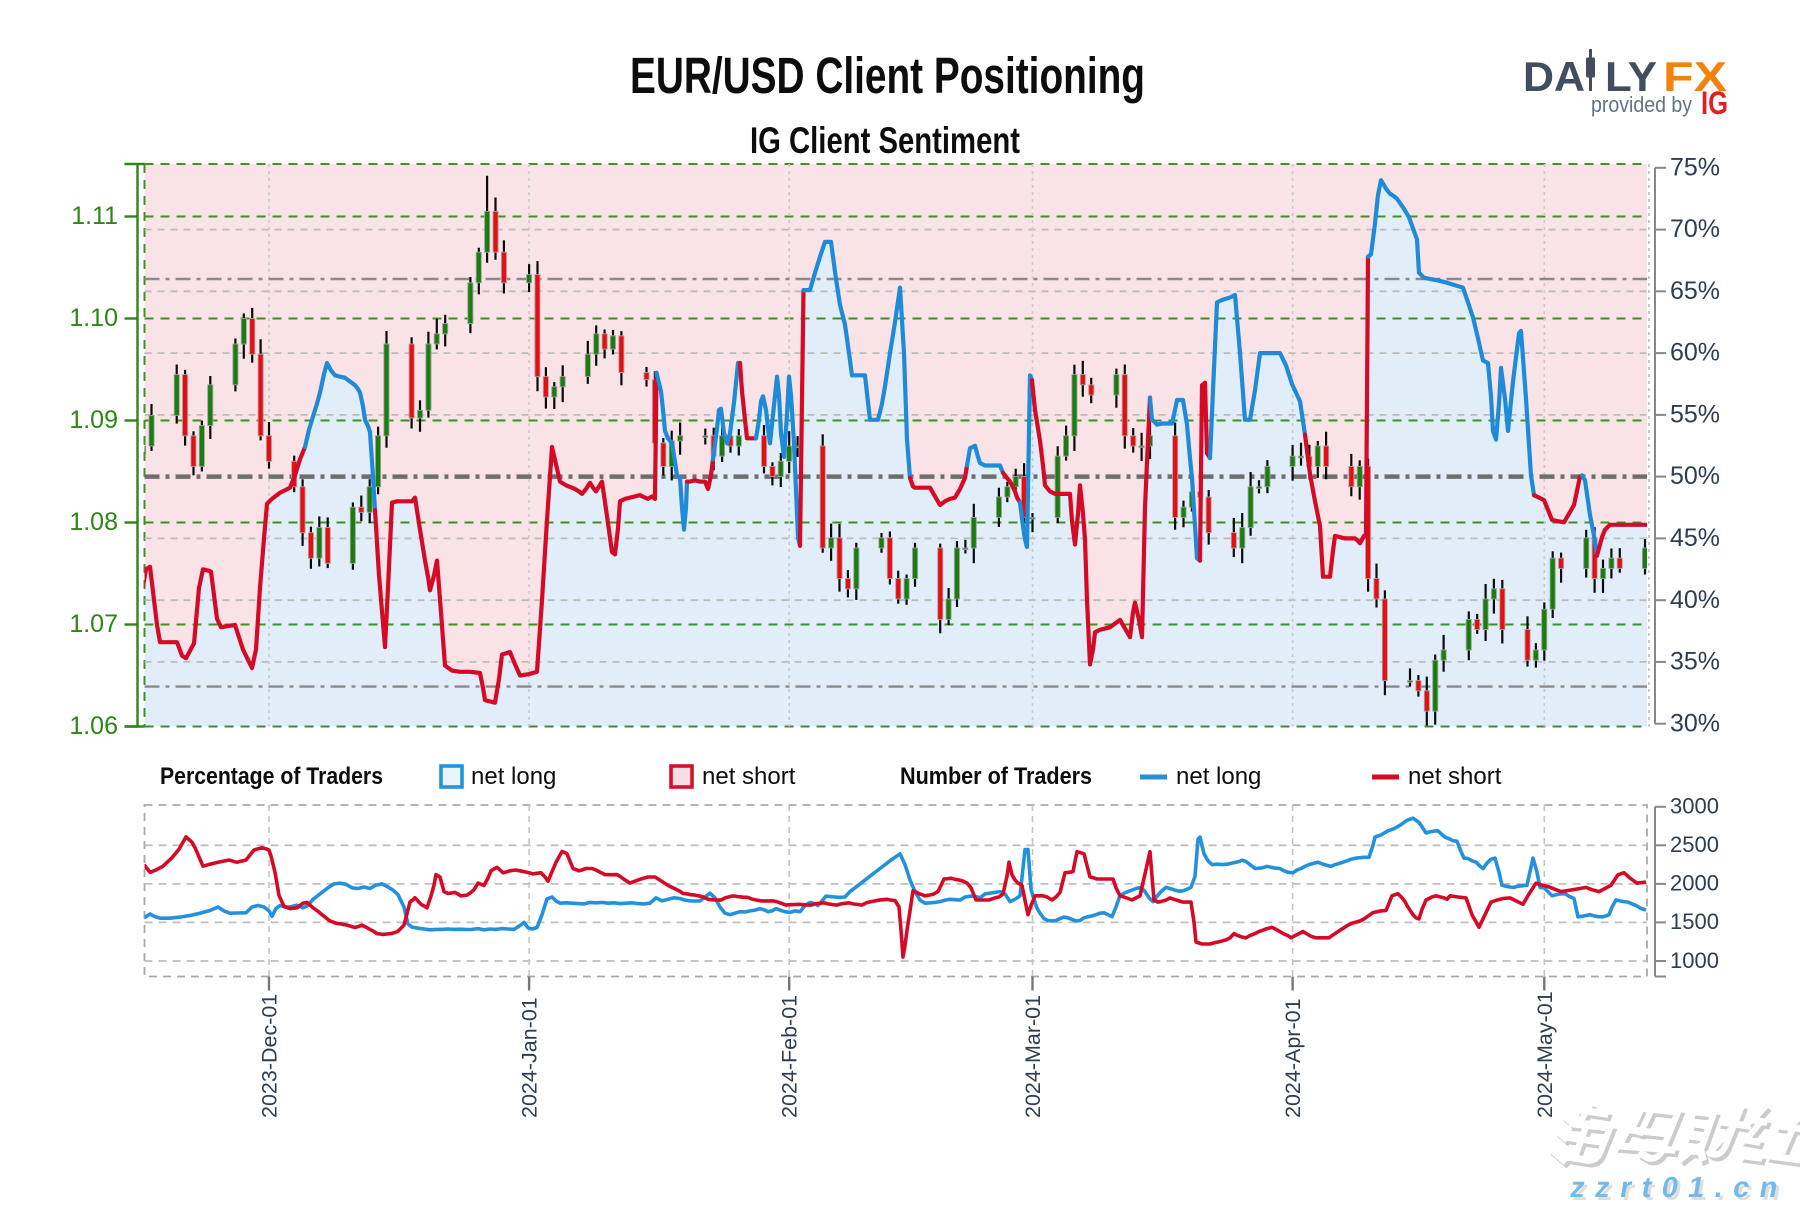  Describe the element at coordinates (530, 1057) in the screenshot. I see `svg-text: 2024-Jan-01` at that location.